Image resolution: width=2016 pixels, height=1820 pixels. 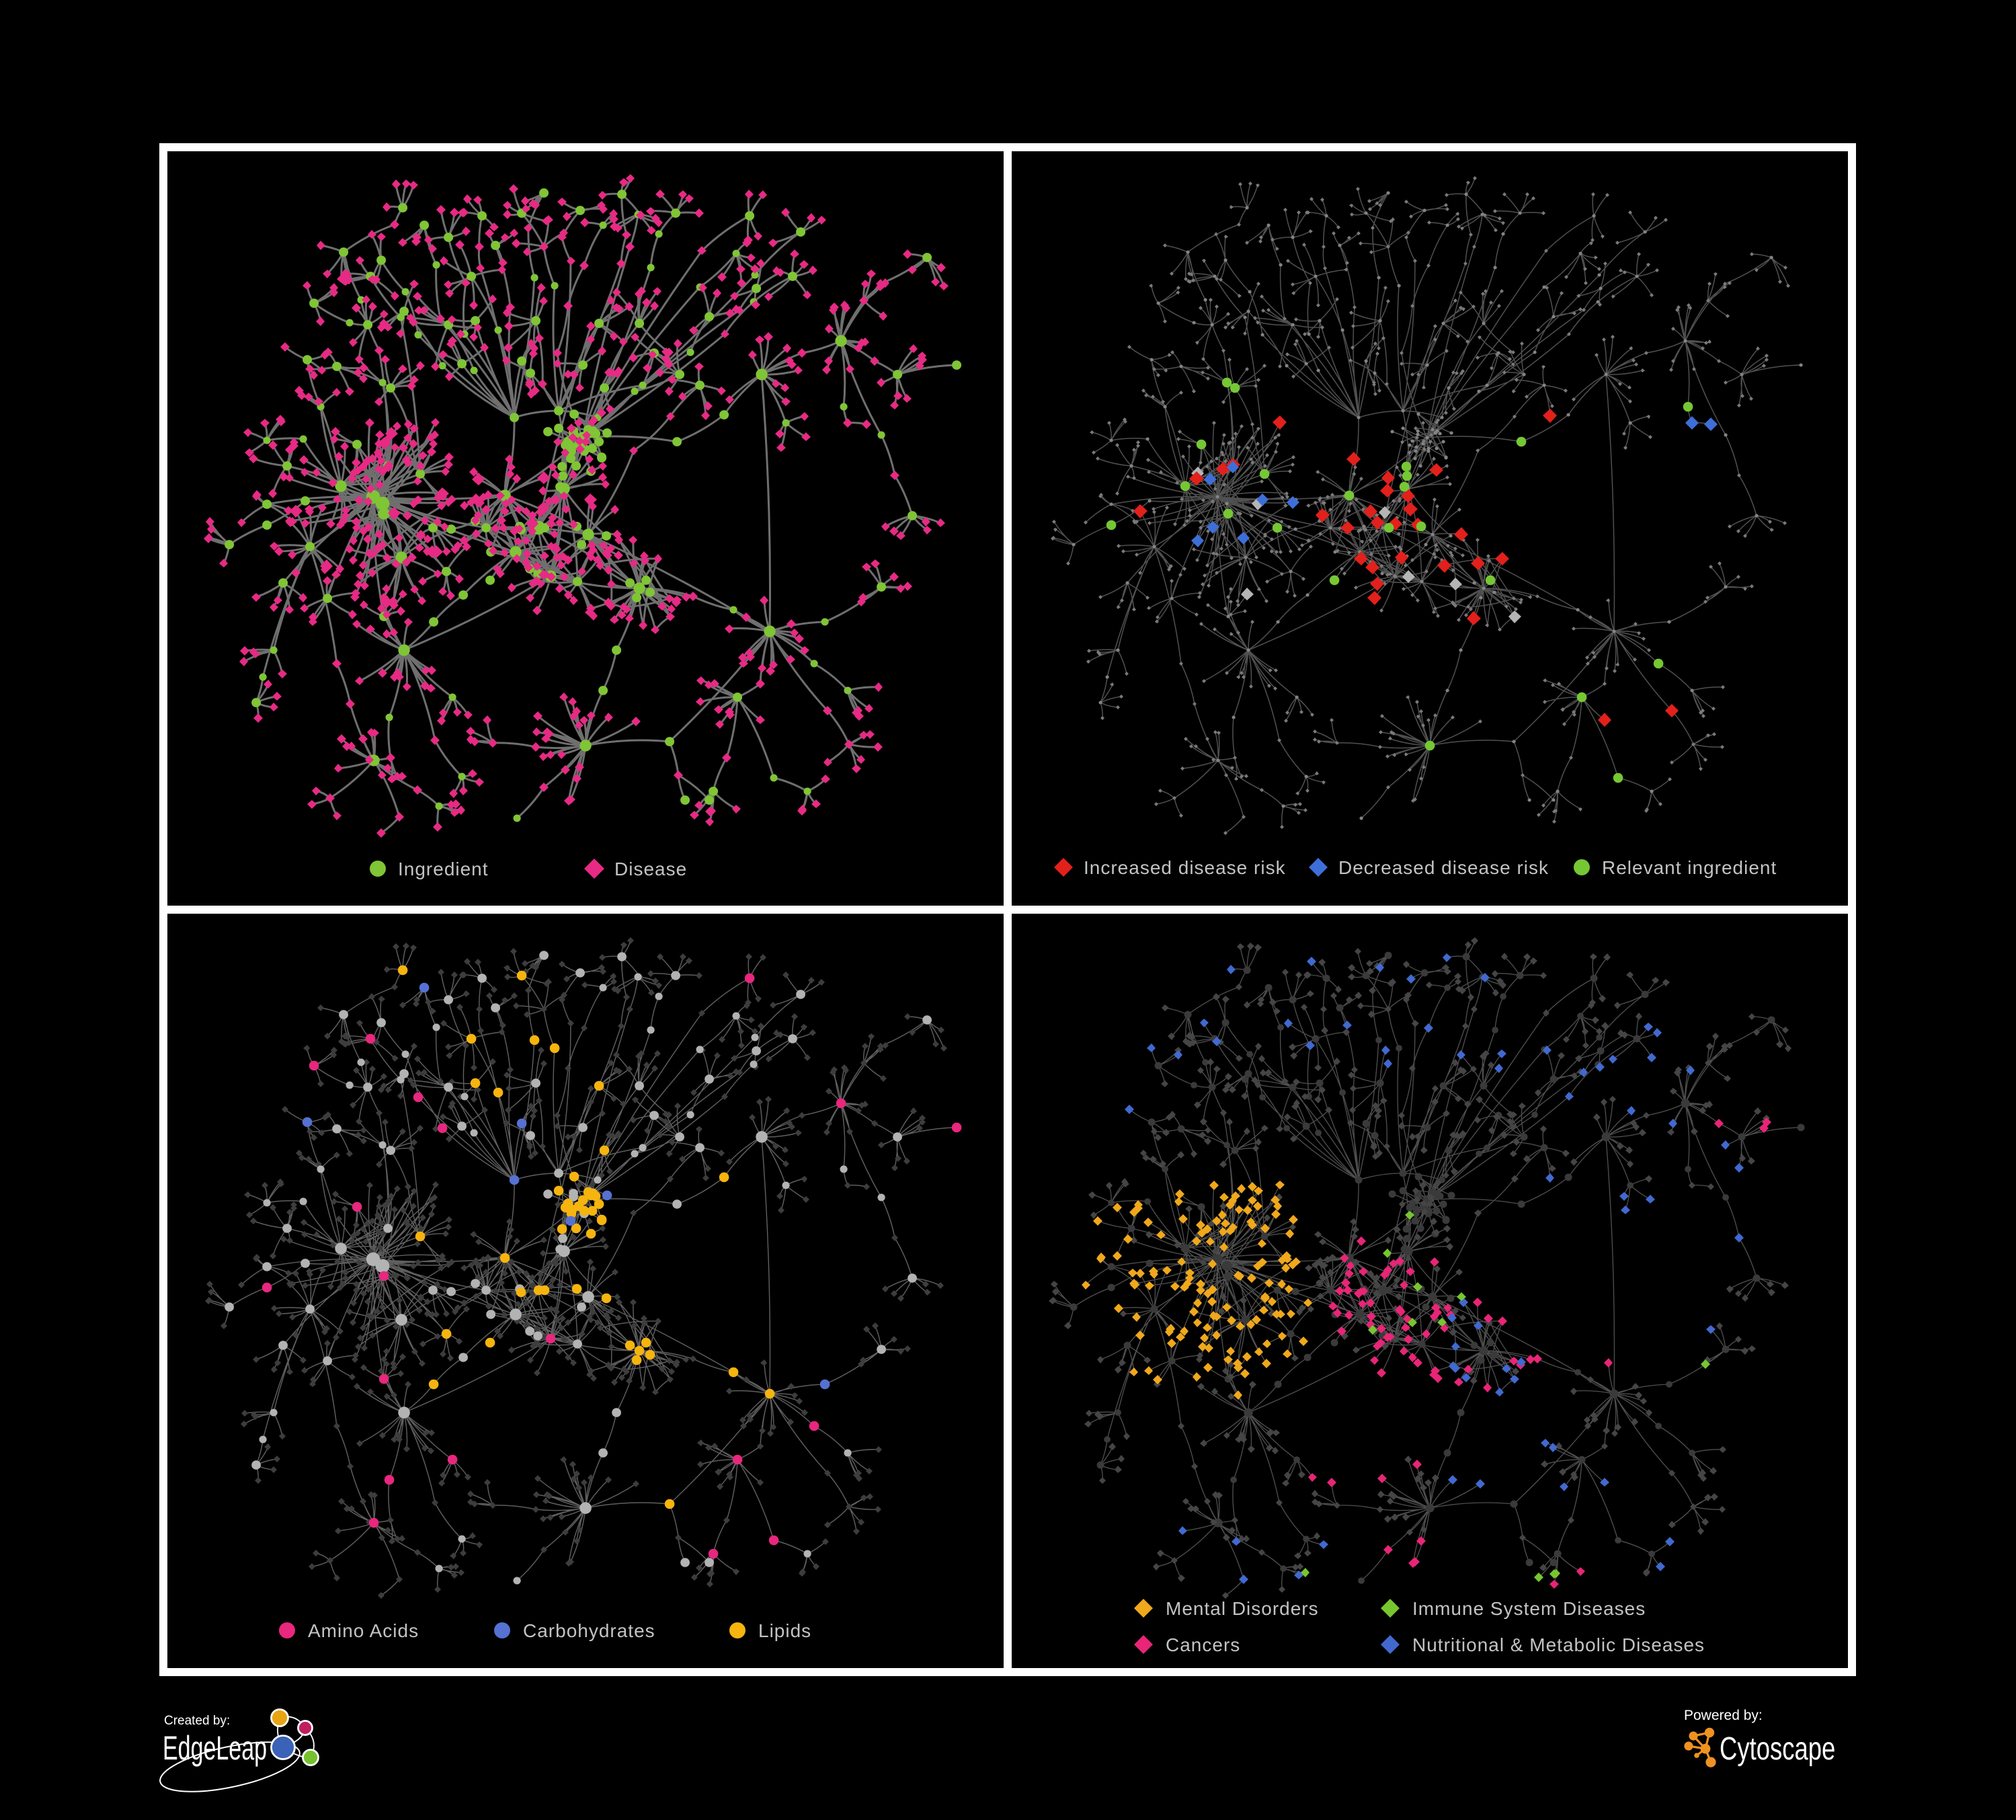 What do you see at coordinates (1242, 1608) in the screenshot?
I see `svg-text: Mental Disorders` at bounding box center [1242, 1608].